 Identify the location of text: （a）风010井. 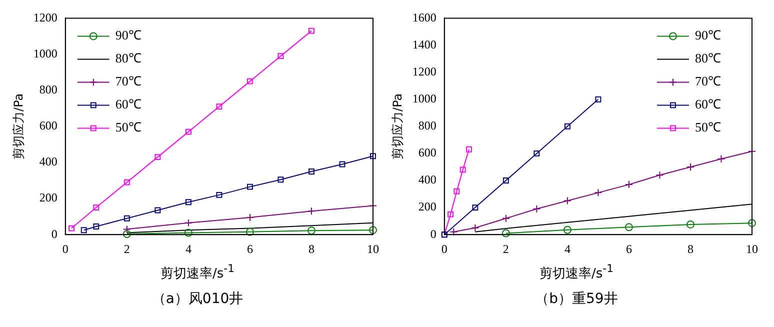
(197, 299).